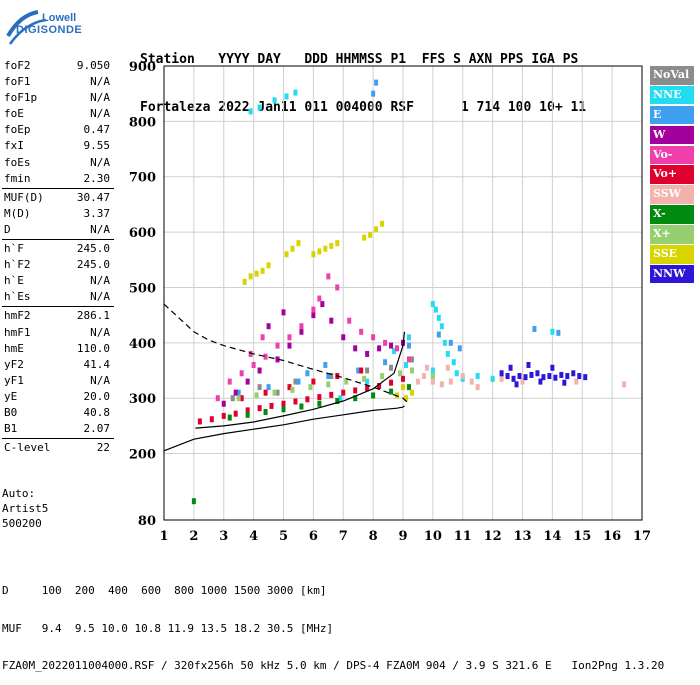 The height and width of the screenshot is (685, 700). I want to click on param-value: 40.8, so click(97, 412).